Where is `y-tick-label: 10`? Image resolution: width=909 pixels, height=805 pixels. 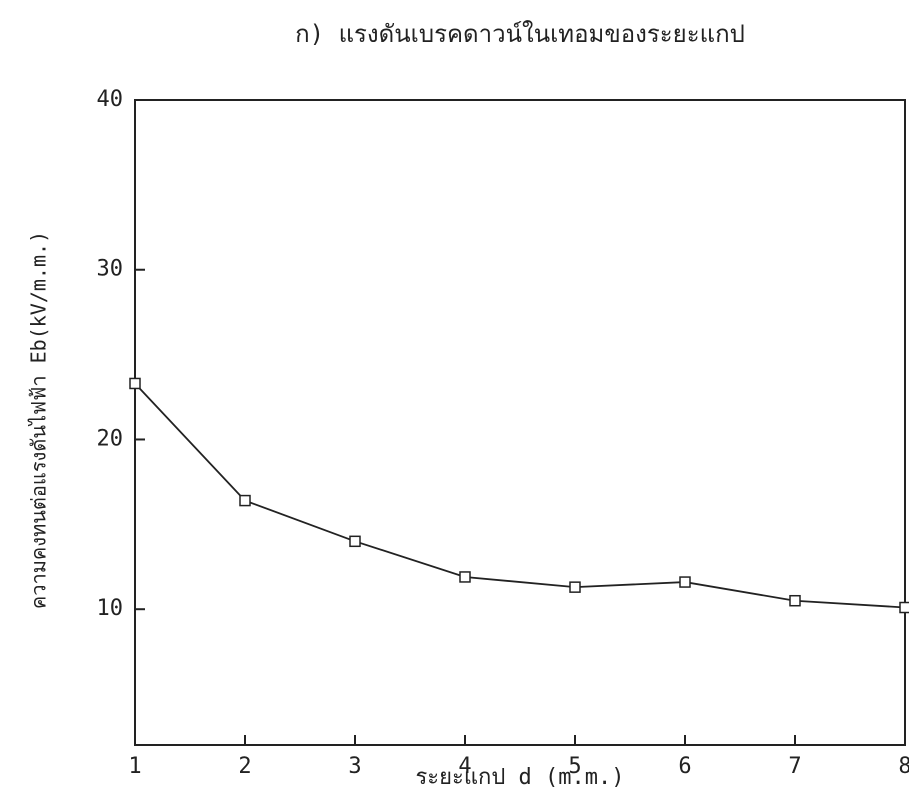 y-tick-label: 10 is located at coordinates (110, 608).